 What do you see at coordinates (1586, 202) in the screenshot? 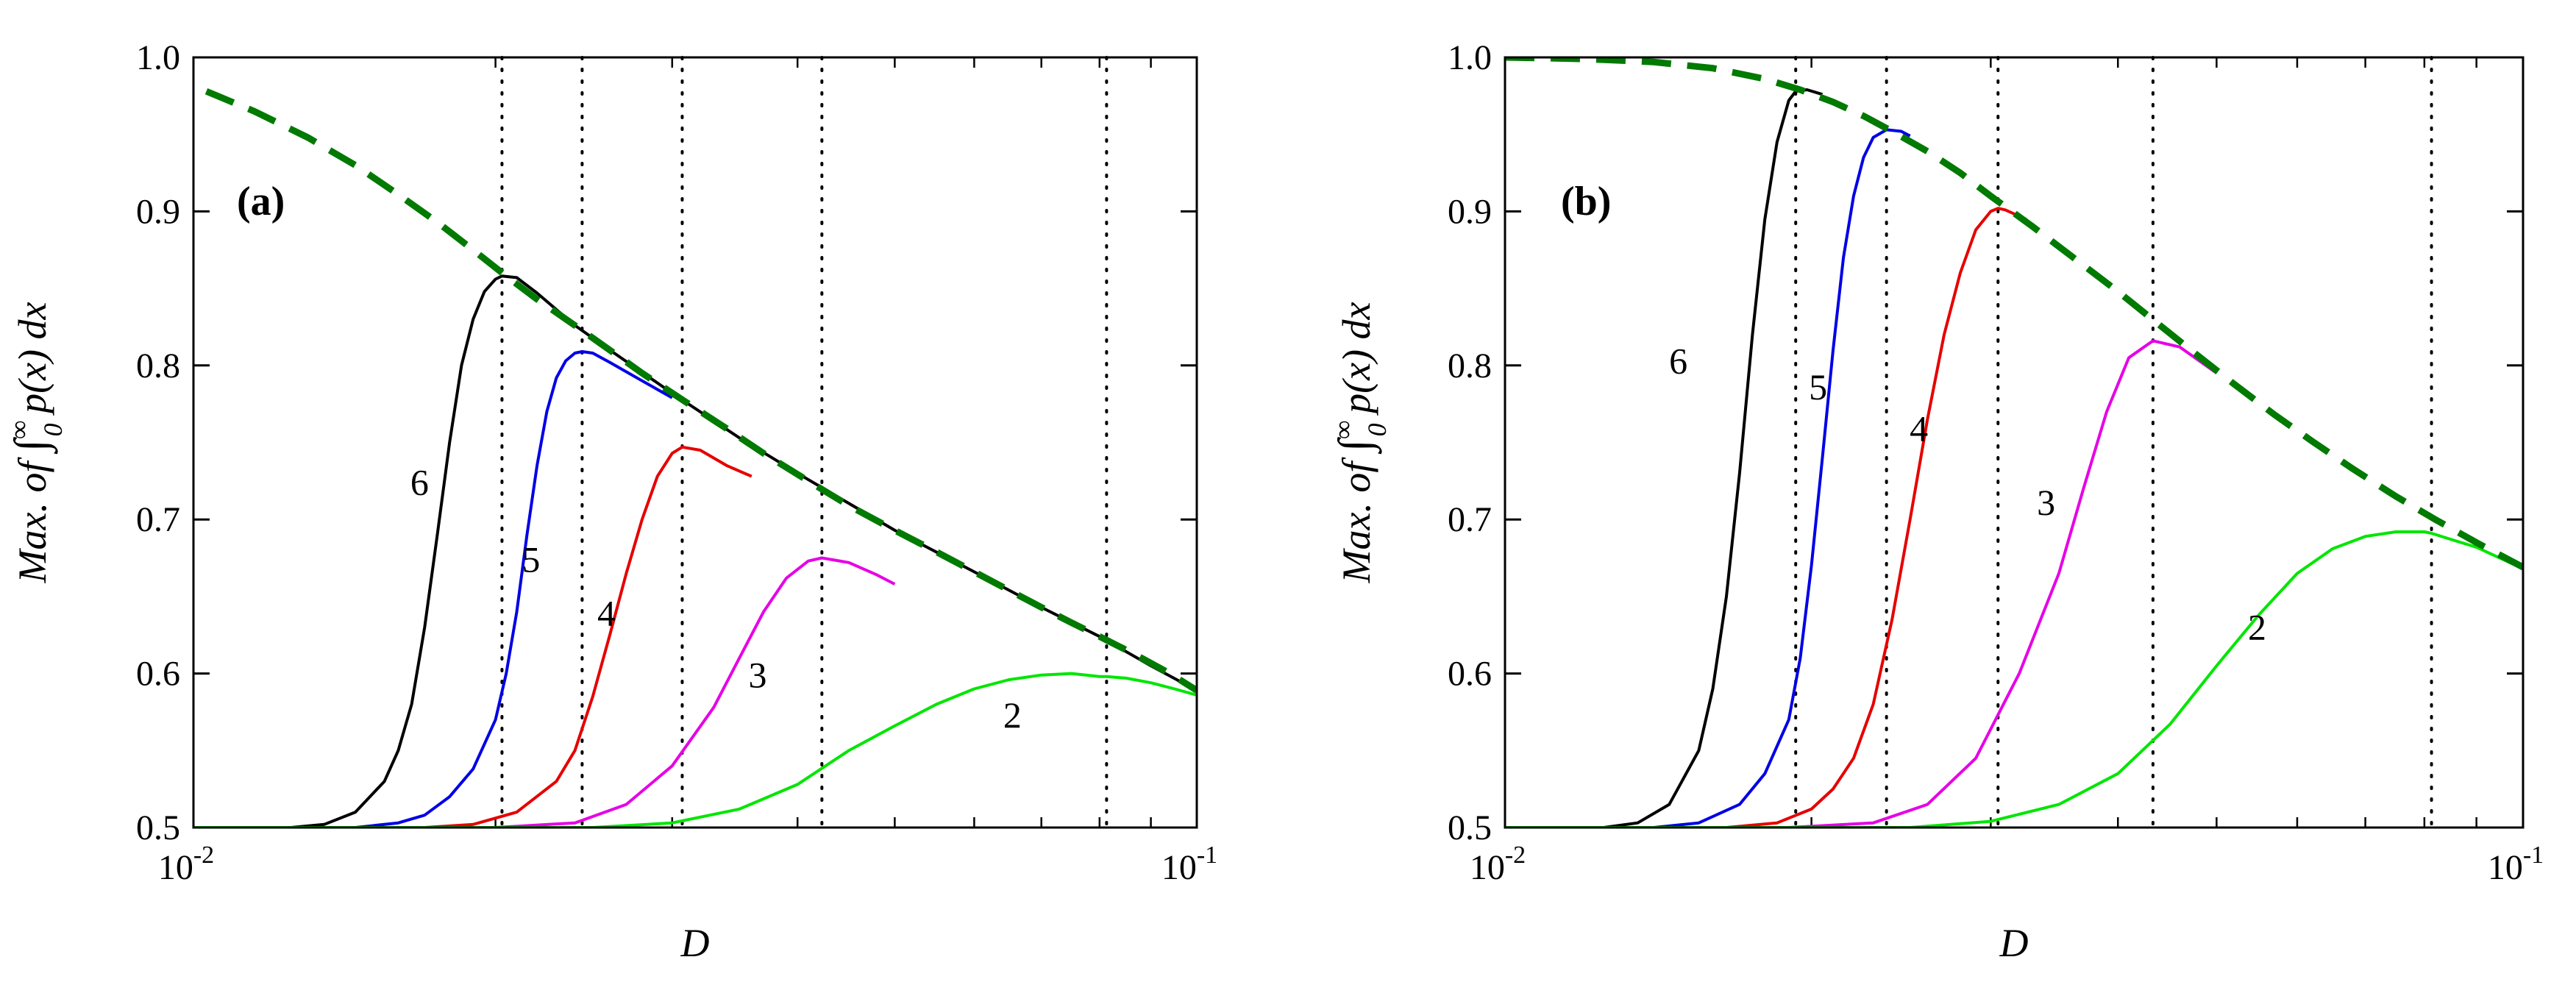
I see `panel-tag: (b)` at bounding box center [1586, 202].